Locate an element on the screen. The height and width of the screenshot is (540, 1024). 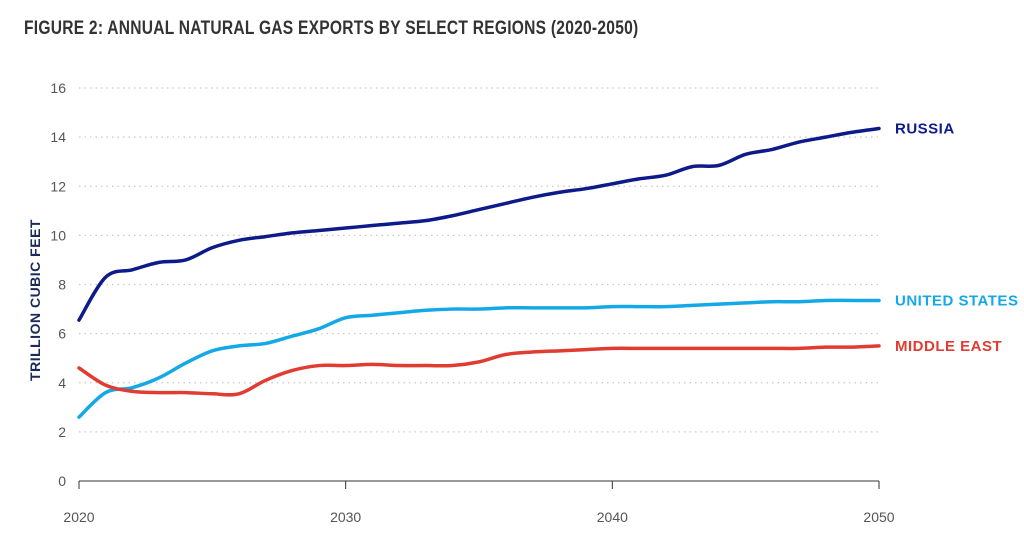
x-tick-label: 2050 is located at coordinates (878, 517).